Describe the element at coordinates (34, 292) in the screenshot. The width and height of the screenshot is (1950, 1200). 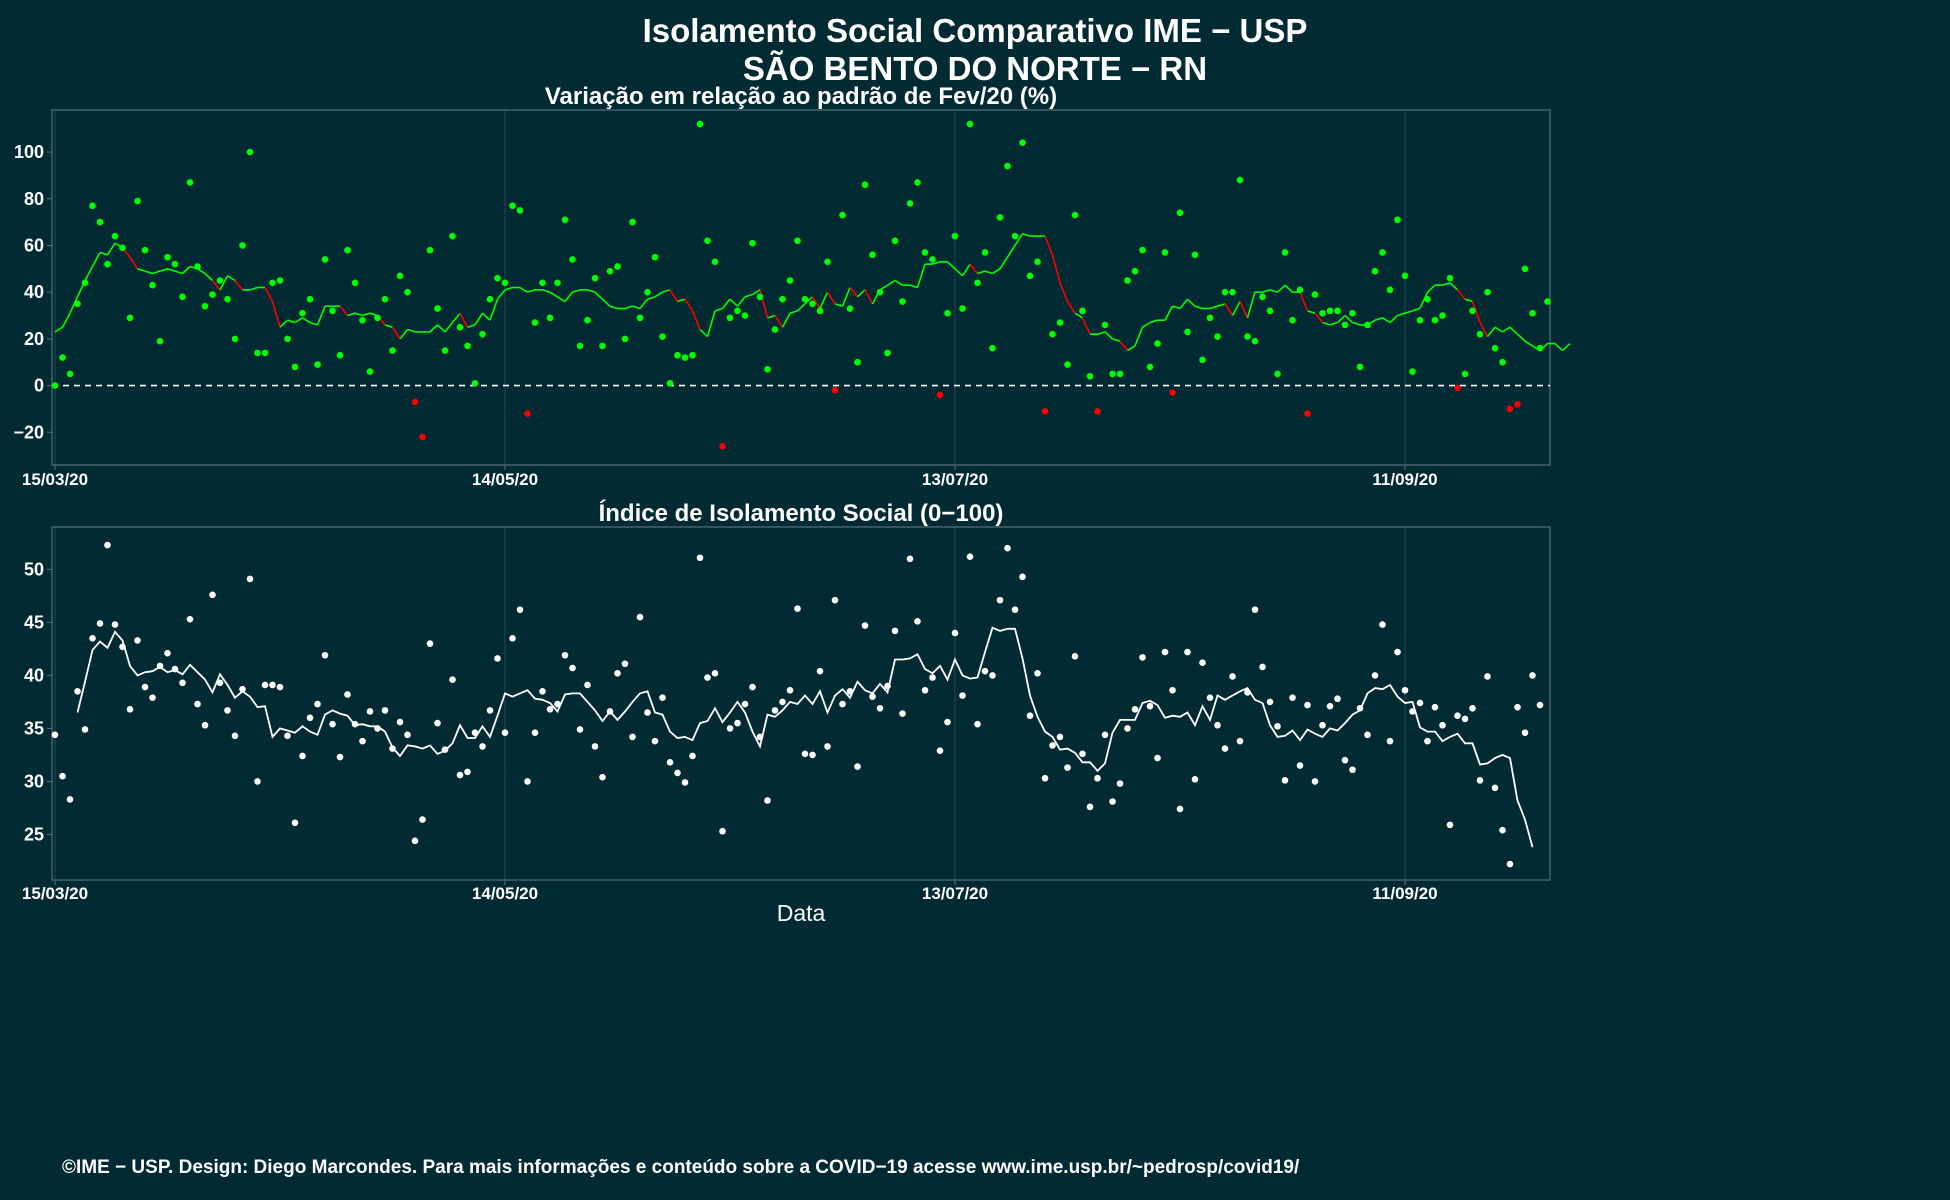
I see `y-tick-label: 40` at that location.